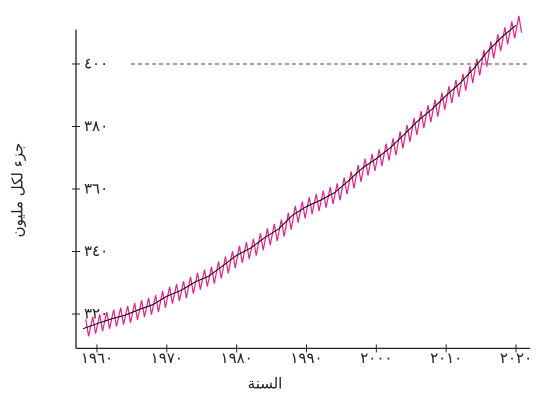 This screenshot has height=398, width=538. What do you see at coordinates (306, 358) in the screenshot?
I see `x-tick-label: ١٩٩٠` at bounding box center [306, 358].